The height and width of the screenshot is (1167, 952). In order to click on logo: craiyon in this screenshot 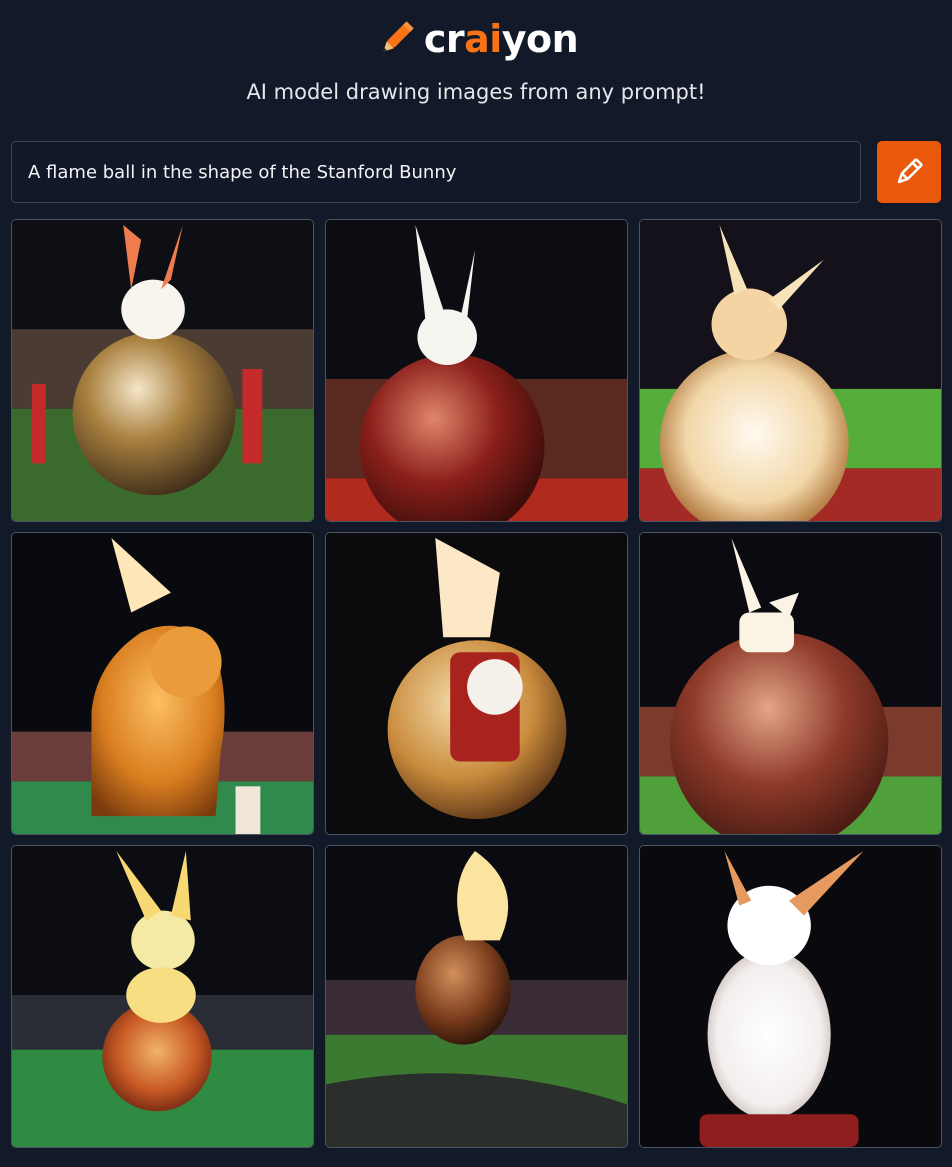, I will do `click(476, 39)`.